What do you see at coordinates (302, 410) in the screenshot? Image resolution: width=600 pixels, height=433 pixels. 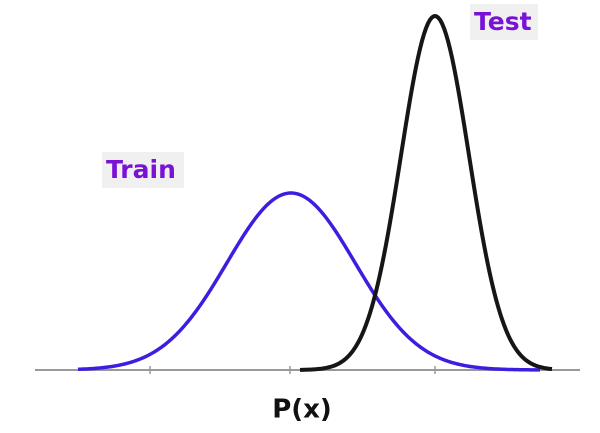 I see `axis-label: P(x)` at bounding box center [302, 410].